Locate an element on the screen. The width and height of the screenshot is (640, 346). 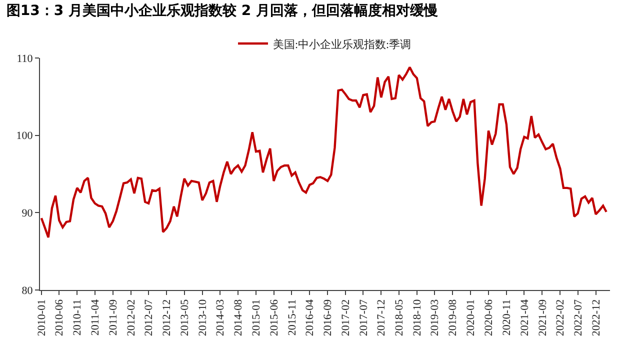
x-tick-label: 2017-07 is located at coordinates (364, 317).